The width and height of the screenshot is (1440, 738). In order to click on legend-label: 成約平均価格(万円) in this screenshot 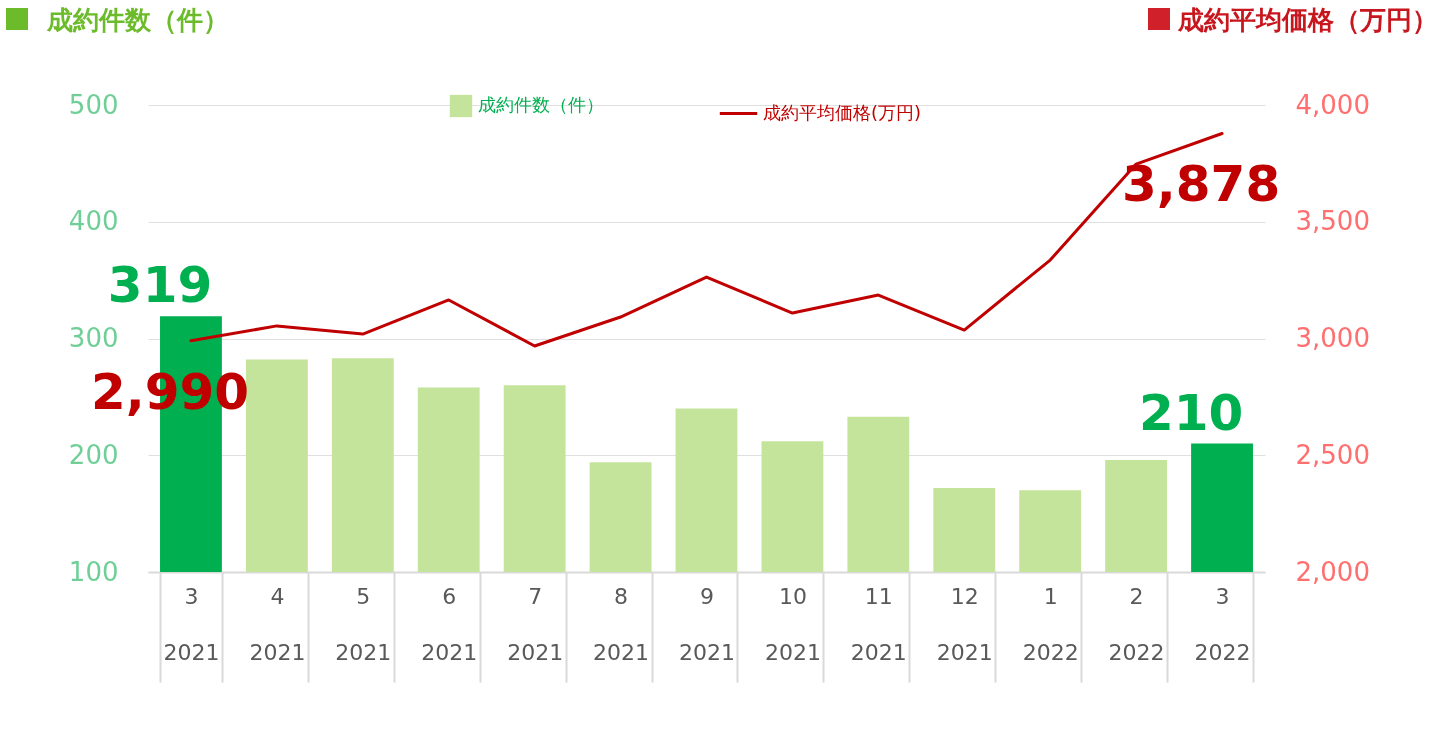, I will do `click(842, 112)`.